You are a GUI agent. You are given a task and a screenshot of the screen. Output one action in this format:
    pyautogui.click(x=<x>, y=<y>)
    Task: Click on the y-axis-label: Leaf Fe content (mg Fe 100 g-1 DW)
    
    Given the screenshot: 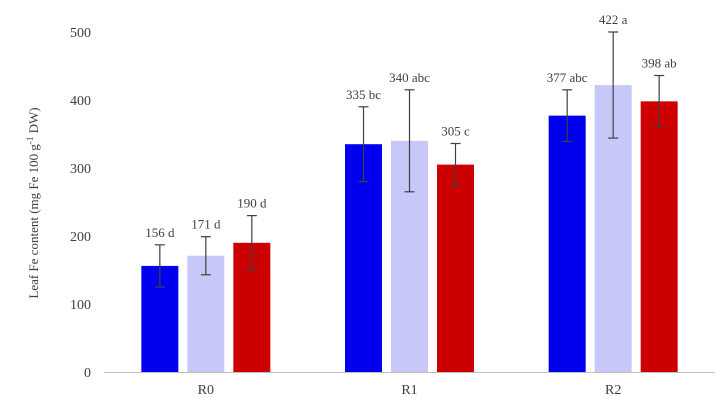 What is the action you would take?
    pyautogui.click(x=33, y=202)
    